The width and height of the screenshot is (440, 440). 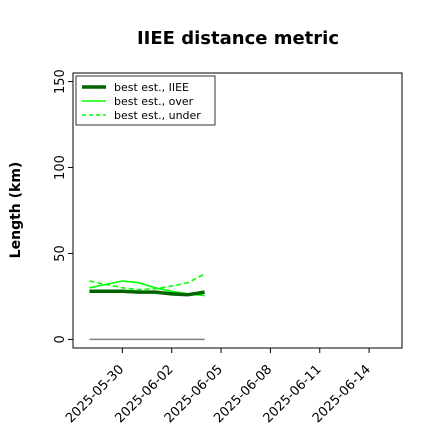 What do you see at coordinates (16, 210) in the screenshot?
I see `y-axis-label: Length (km)` at bounding box center [16, 210].